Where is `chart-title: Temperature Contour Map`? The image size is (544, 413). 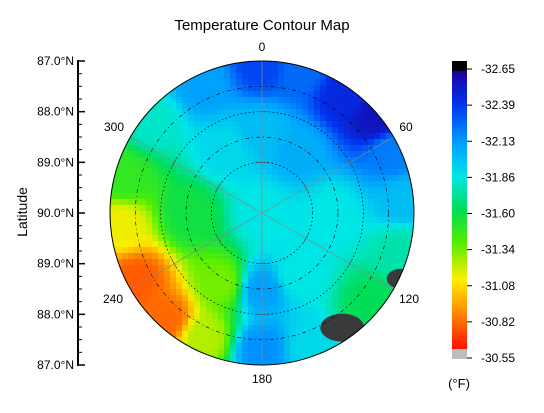 chart-title: Temperature Contour Map is located at coordinates (261, 25).